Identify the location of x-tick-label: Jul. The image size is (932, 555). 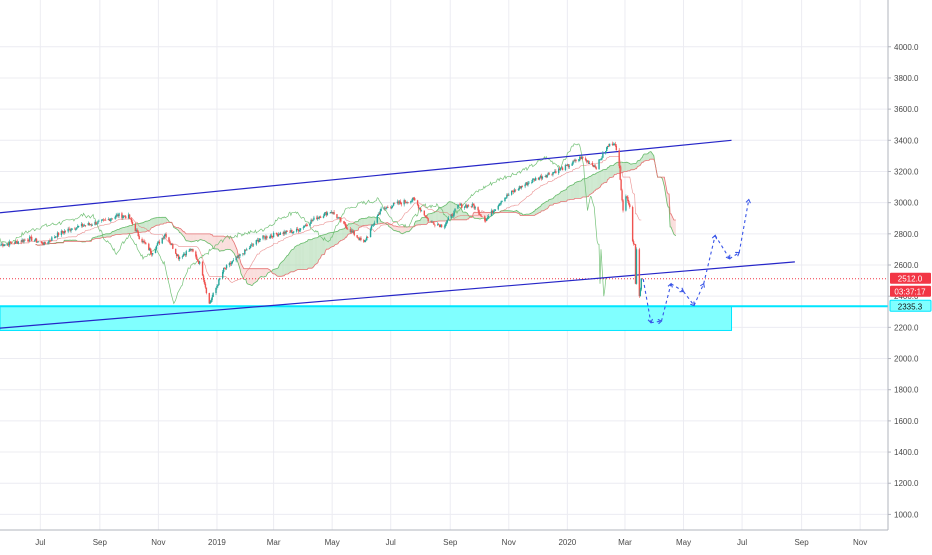
(742, 542).